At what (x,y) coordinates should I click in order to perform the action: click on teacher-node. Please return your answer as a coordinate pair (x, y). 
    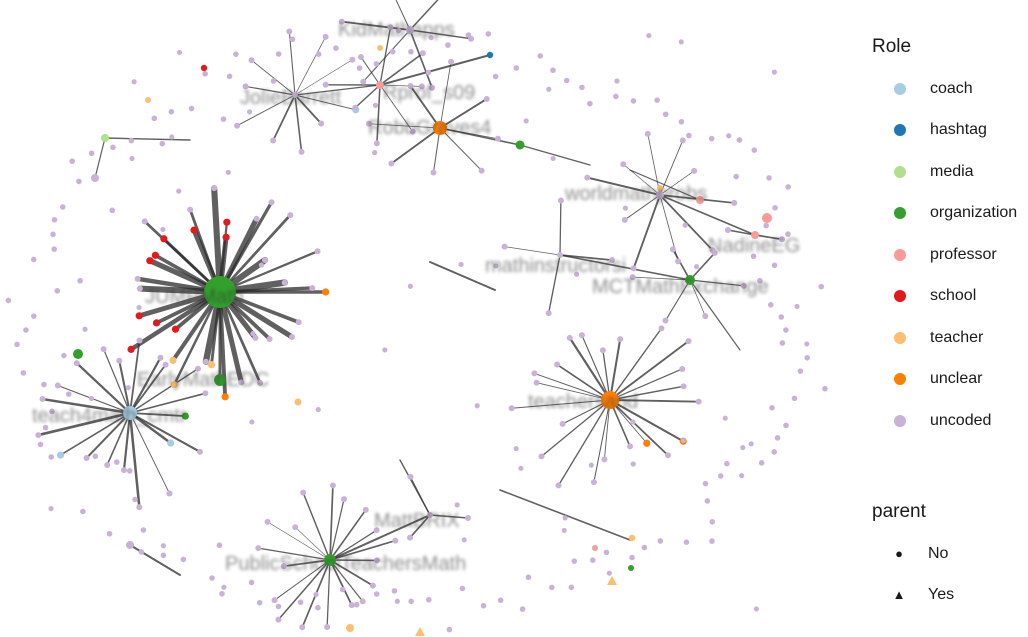
    Looking at the image, I should click on (350, 628).